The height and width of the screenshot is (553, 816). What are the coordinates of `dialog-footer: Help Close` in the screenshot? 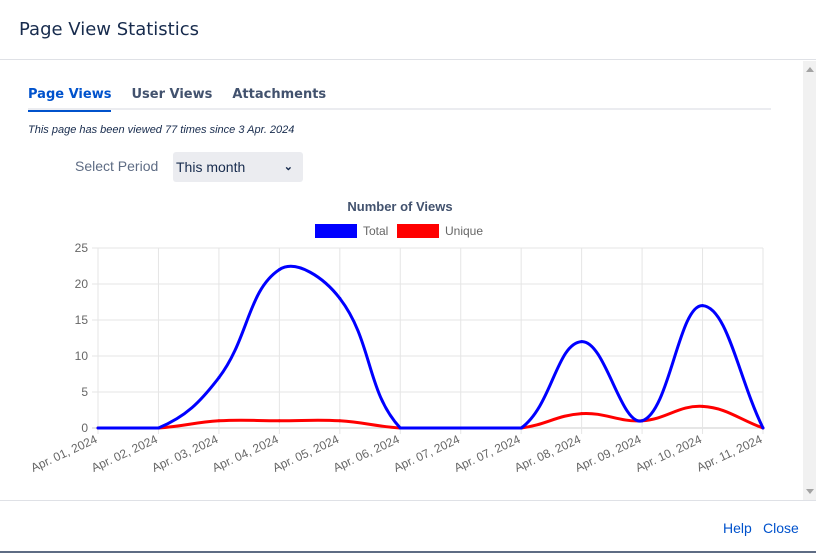 It's located at (408, 526).